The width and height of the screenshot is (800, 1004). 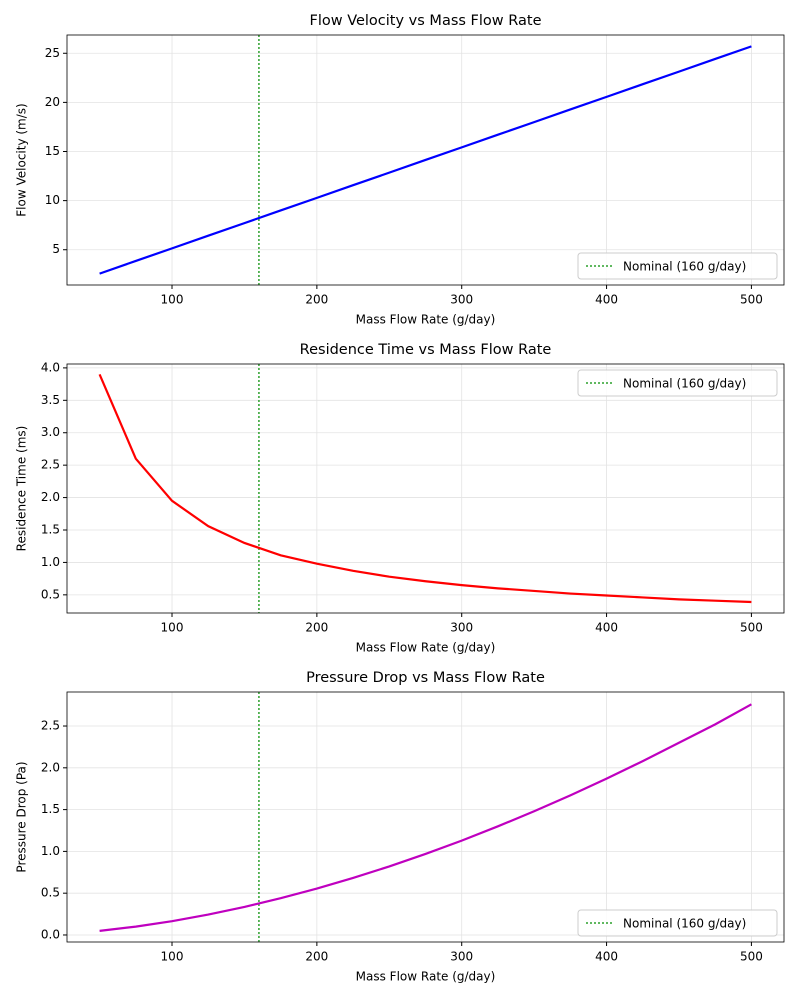 I want to click on y-axis-label: Residence Time (ms), so click(x=22, y=489).